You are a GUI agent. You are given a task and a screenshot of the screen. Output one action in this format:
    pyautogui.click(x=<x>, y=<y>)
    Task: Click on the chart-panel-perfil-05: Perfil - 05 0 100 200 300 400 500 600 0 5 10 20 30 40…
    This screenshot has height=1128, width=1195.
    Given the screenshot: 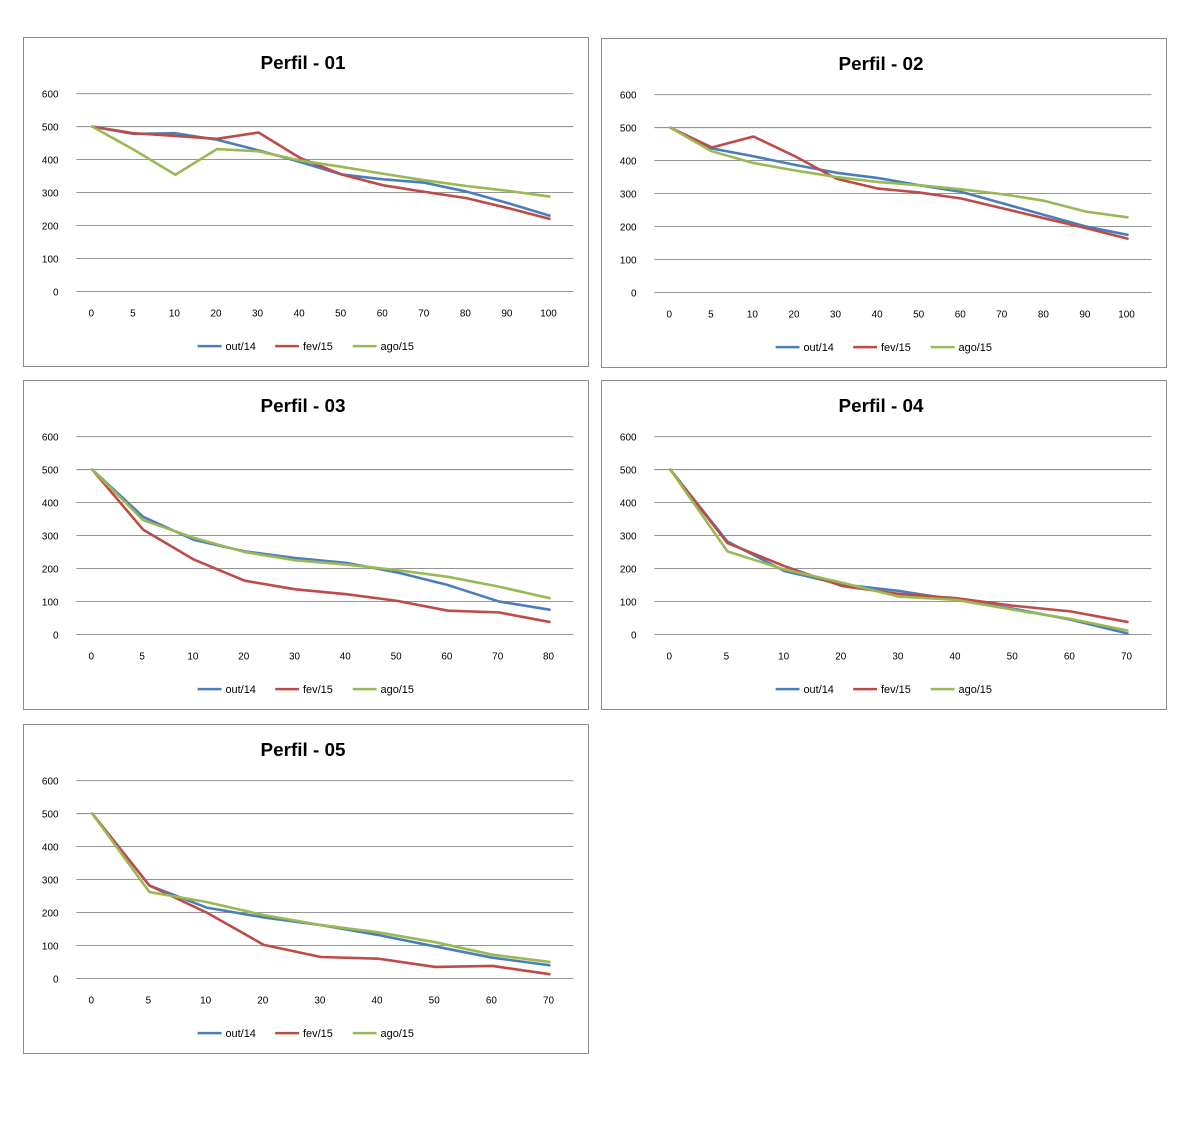 What is the action you would take?
    pyautogui.click(x=306, y=889)
    